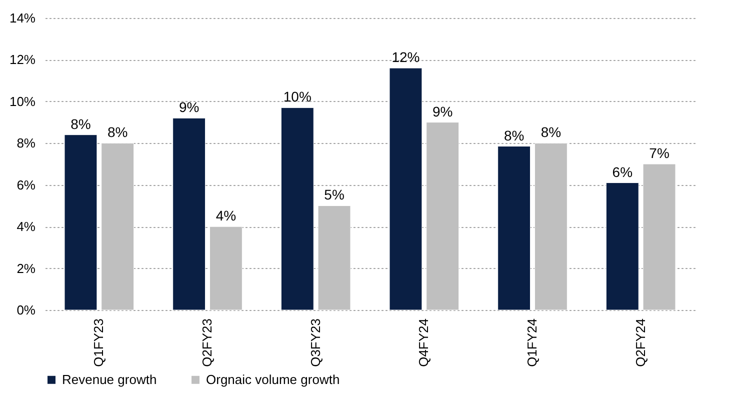 Image resolution: width=732 pixels, height=400 pixels. Describe the element at coordinates (273, 379) in the screenshot. I see `legend-label: Orgnaic volume growth` at that location.